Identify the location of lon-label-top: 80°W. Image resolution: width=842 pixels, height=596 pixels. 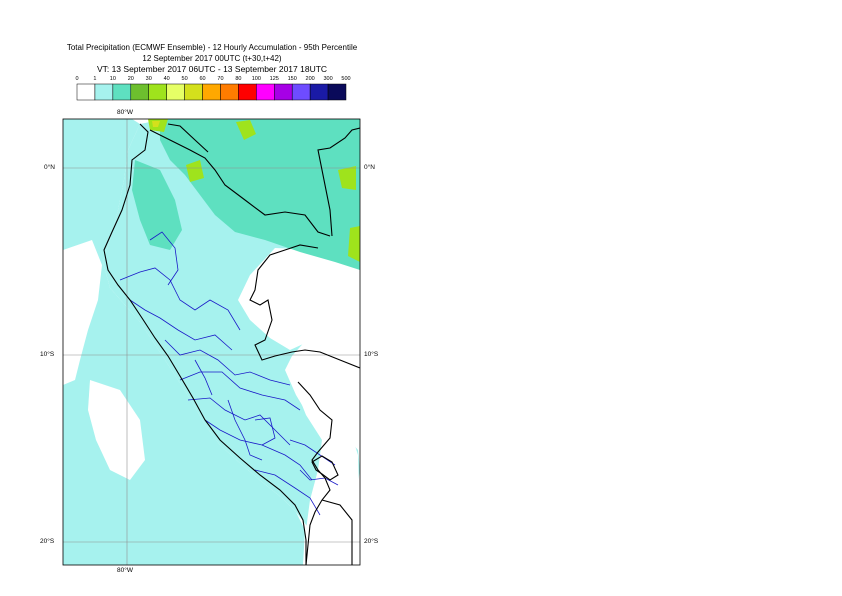
(125, 112).